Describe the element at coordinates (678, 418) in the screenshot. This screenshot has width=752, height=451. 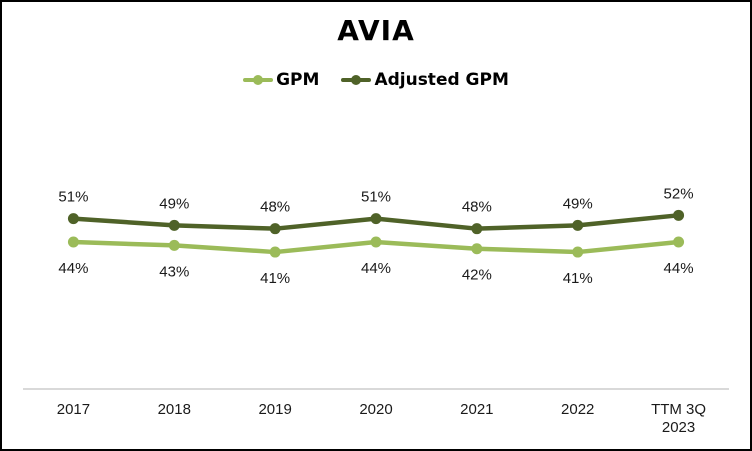
I see `x-tick-label: TTM 3Q 2023` at that location.